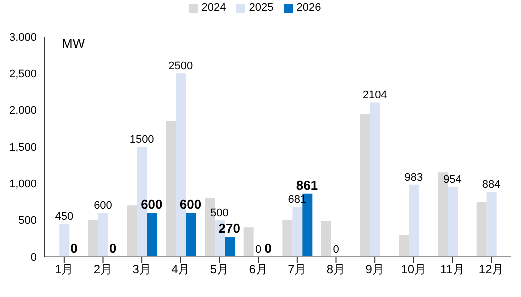 The height and width of the screenshot is (297, 521). What do you see at coordinates (491, 269) in the screenshot?
I see `x-tick-label: 12月` at bounding box center [491, 269].